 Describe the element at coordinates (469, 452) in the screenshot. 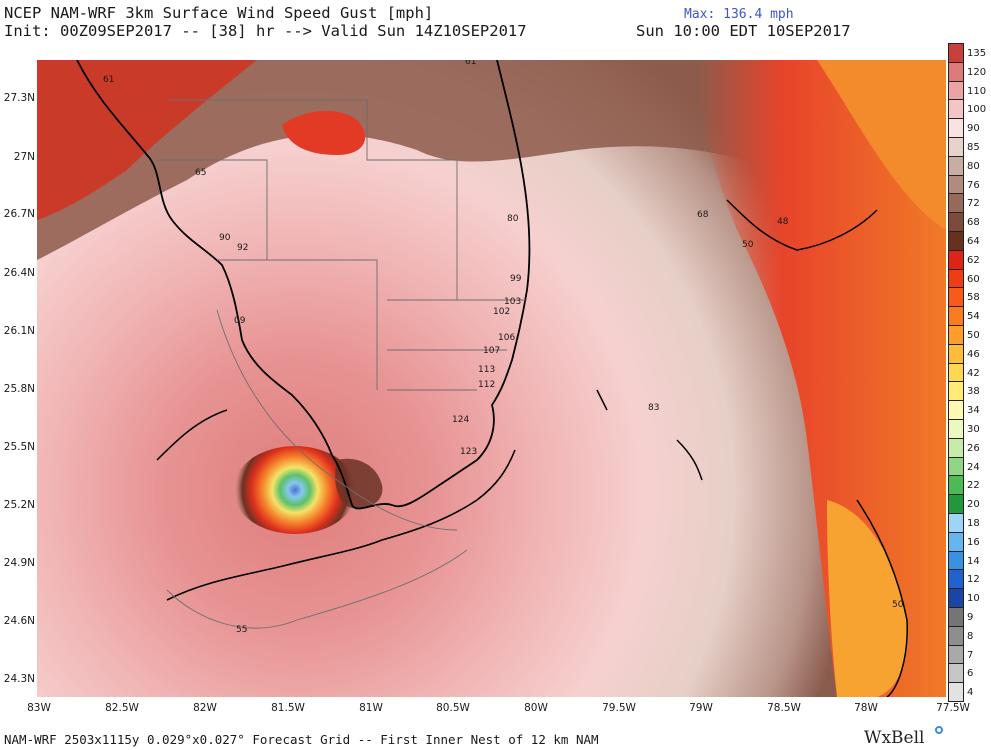

I see `map-value-label: 123` at that location.